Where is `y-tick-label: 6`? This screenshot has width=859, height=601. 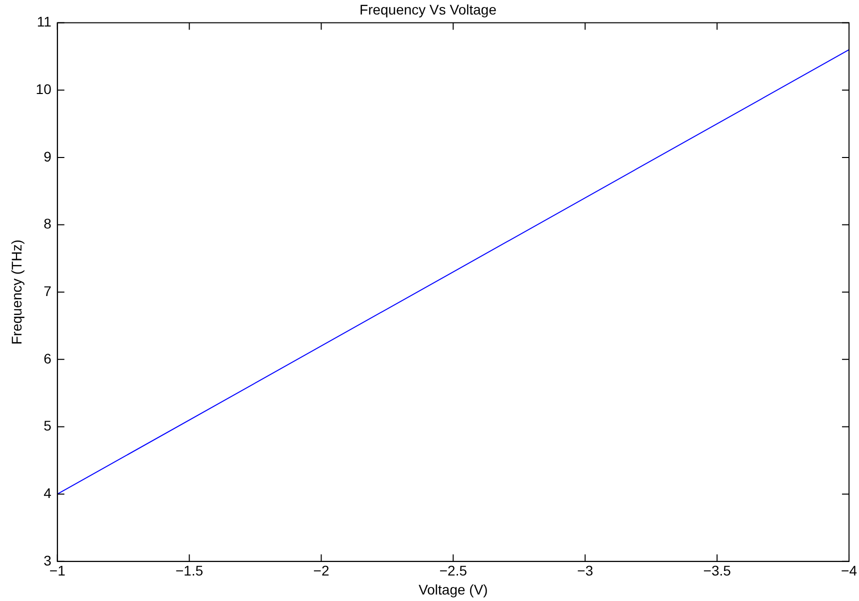 y-tick-label: 6 is located at coordinates (48, 358).